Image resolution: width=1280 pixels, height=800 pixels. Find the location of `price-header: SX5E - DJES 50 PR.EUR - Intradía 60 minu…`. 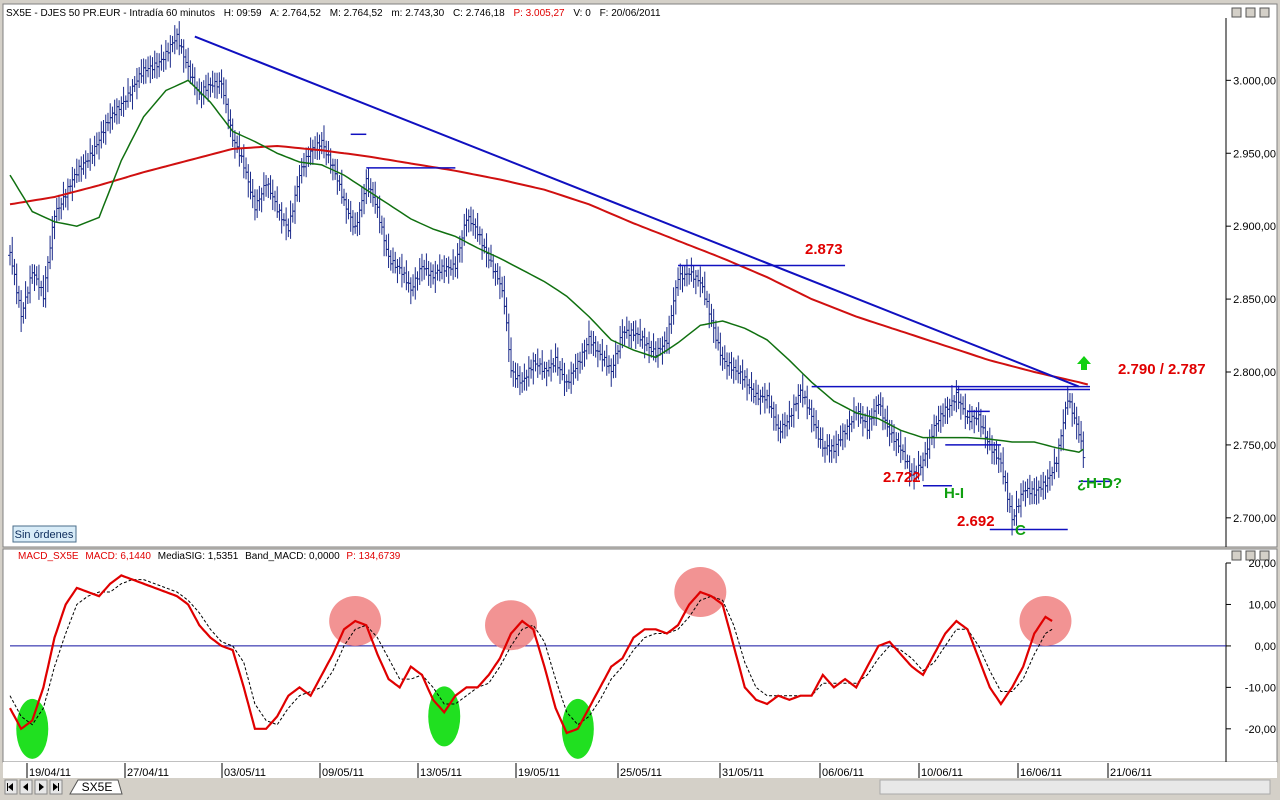

price-header: SX5E - DJES 50 PR.EUR - Intradía 60 minu… is located at coordinates (333, 13).